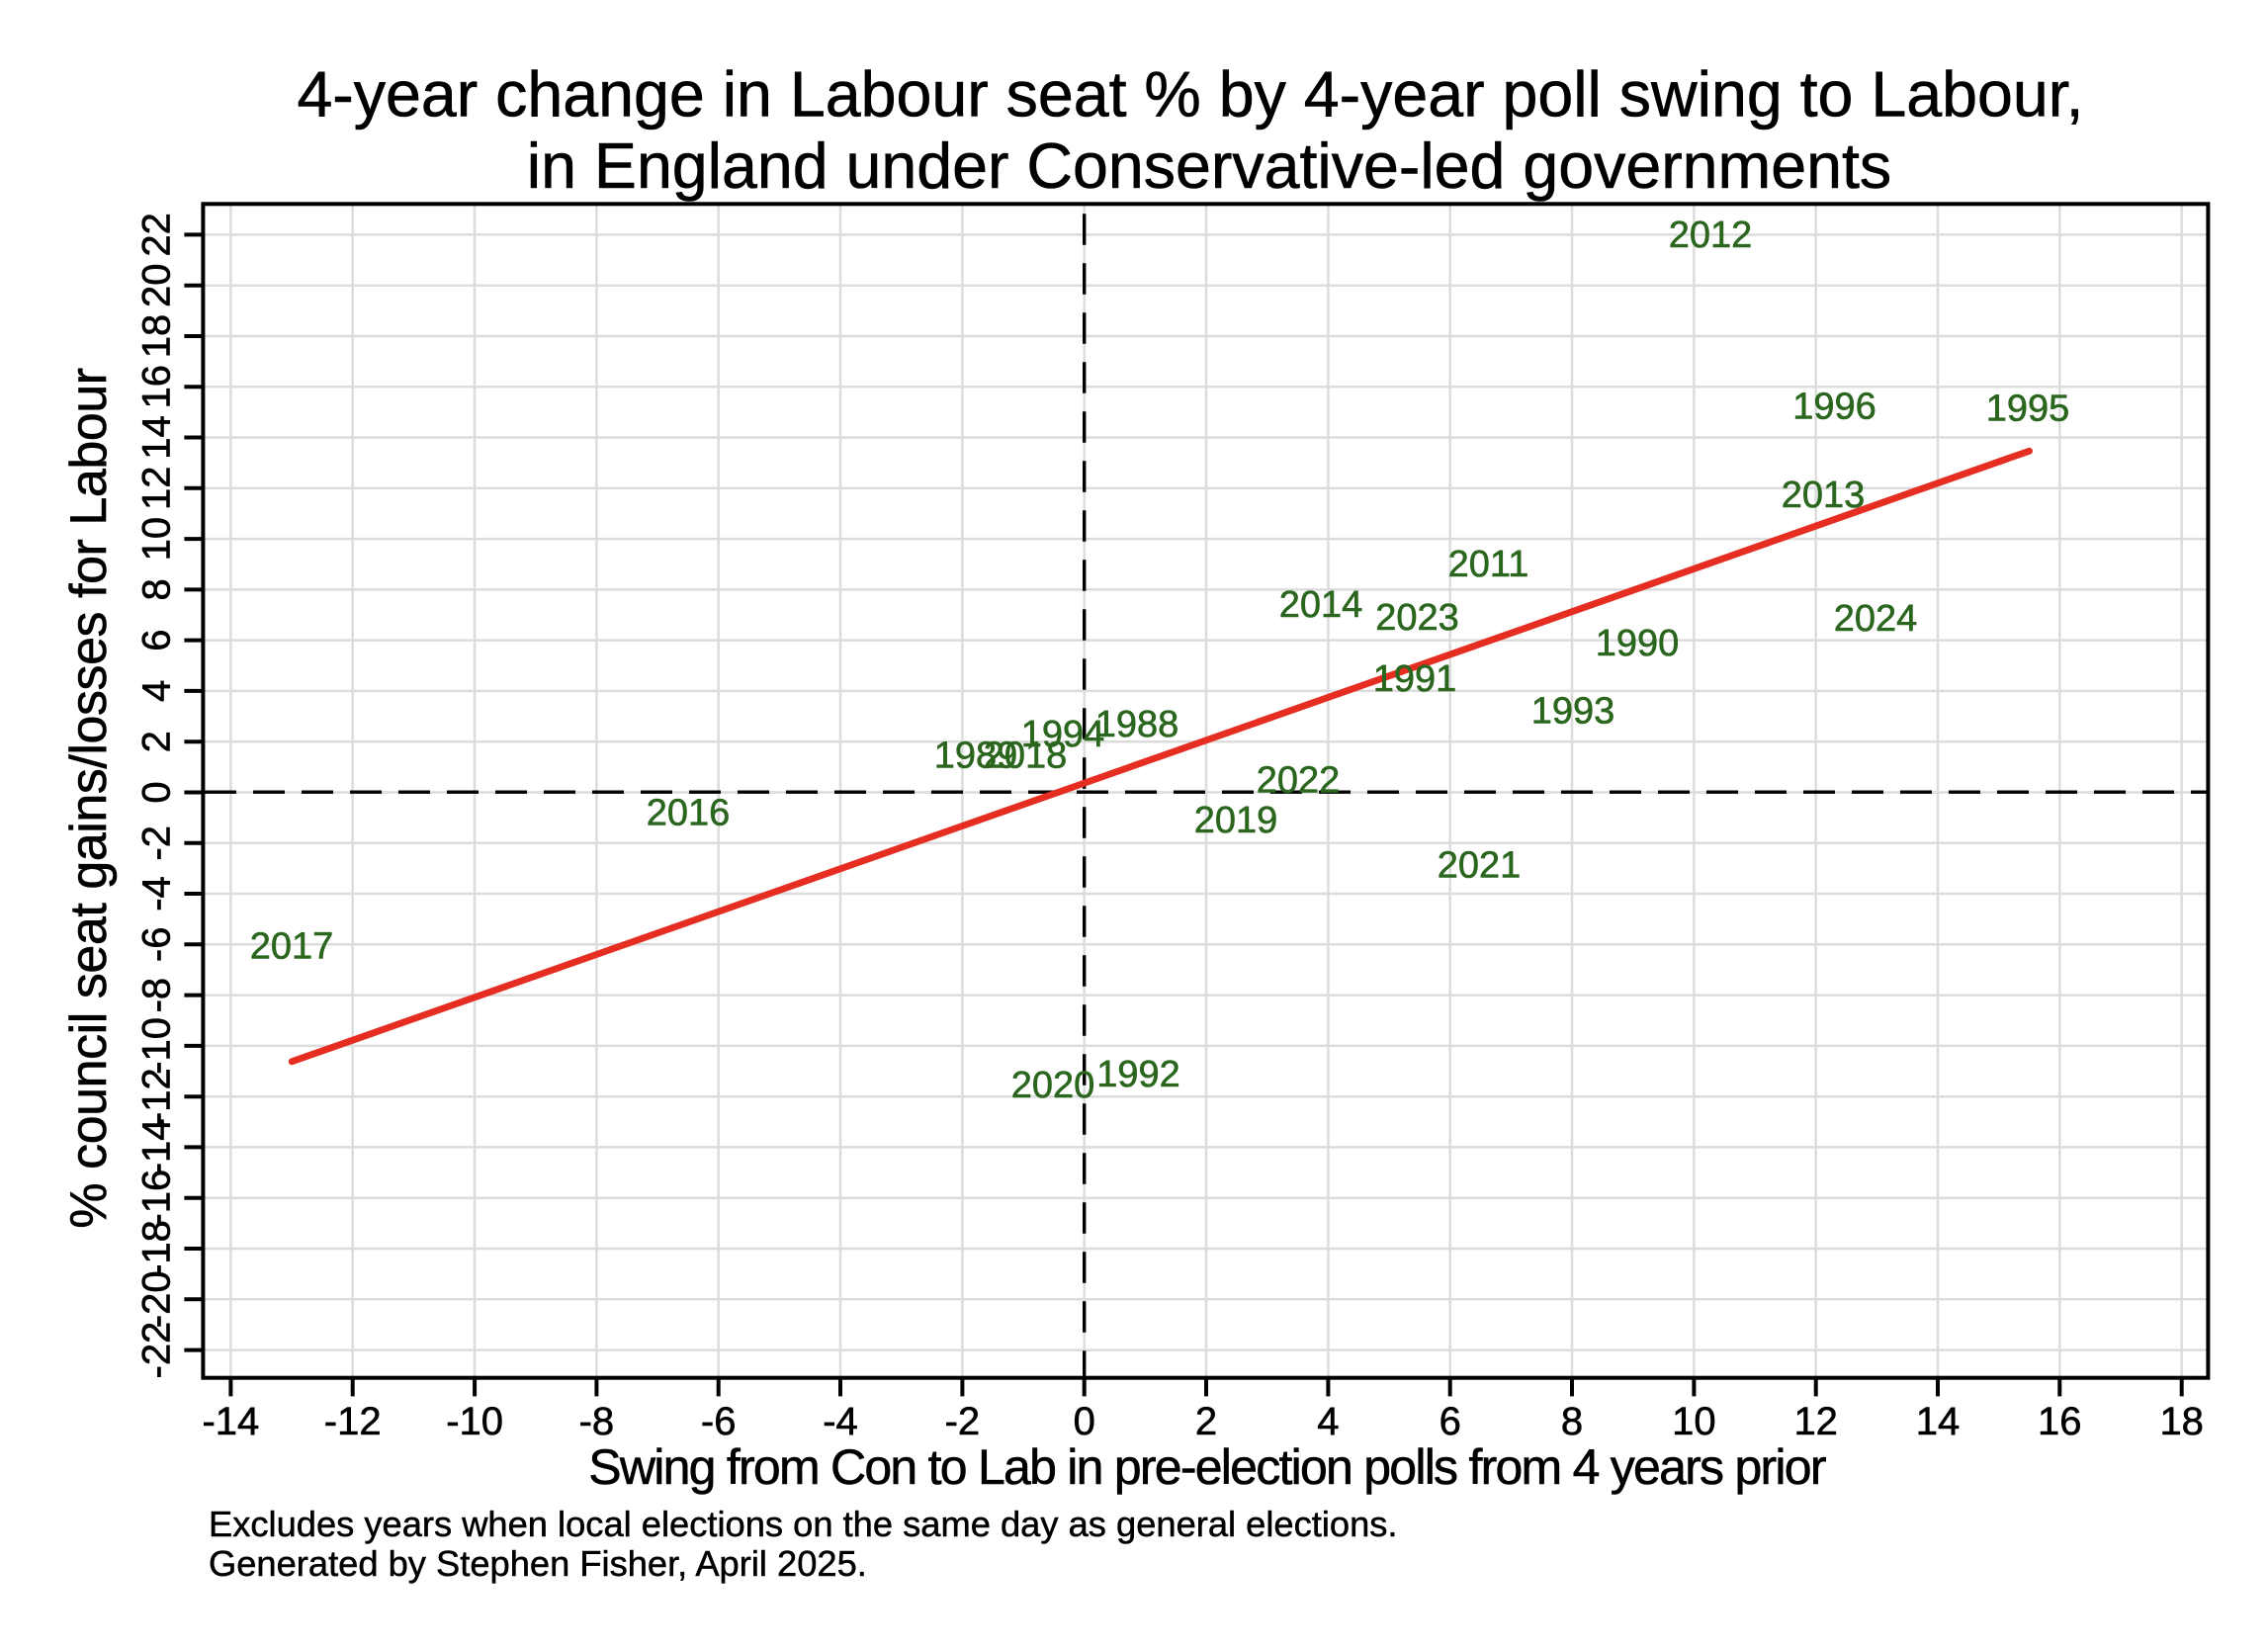 This screenshot has width=2268, height=1649. Describe the element at coordinates (89, 798) in the screenshot. I see `svg-text:% council seat gains/losses fo: % council seat gains/losses for Labour` at that location.